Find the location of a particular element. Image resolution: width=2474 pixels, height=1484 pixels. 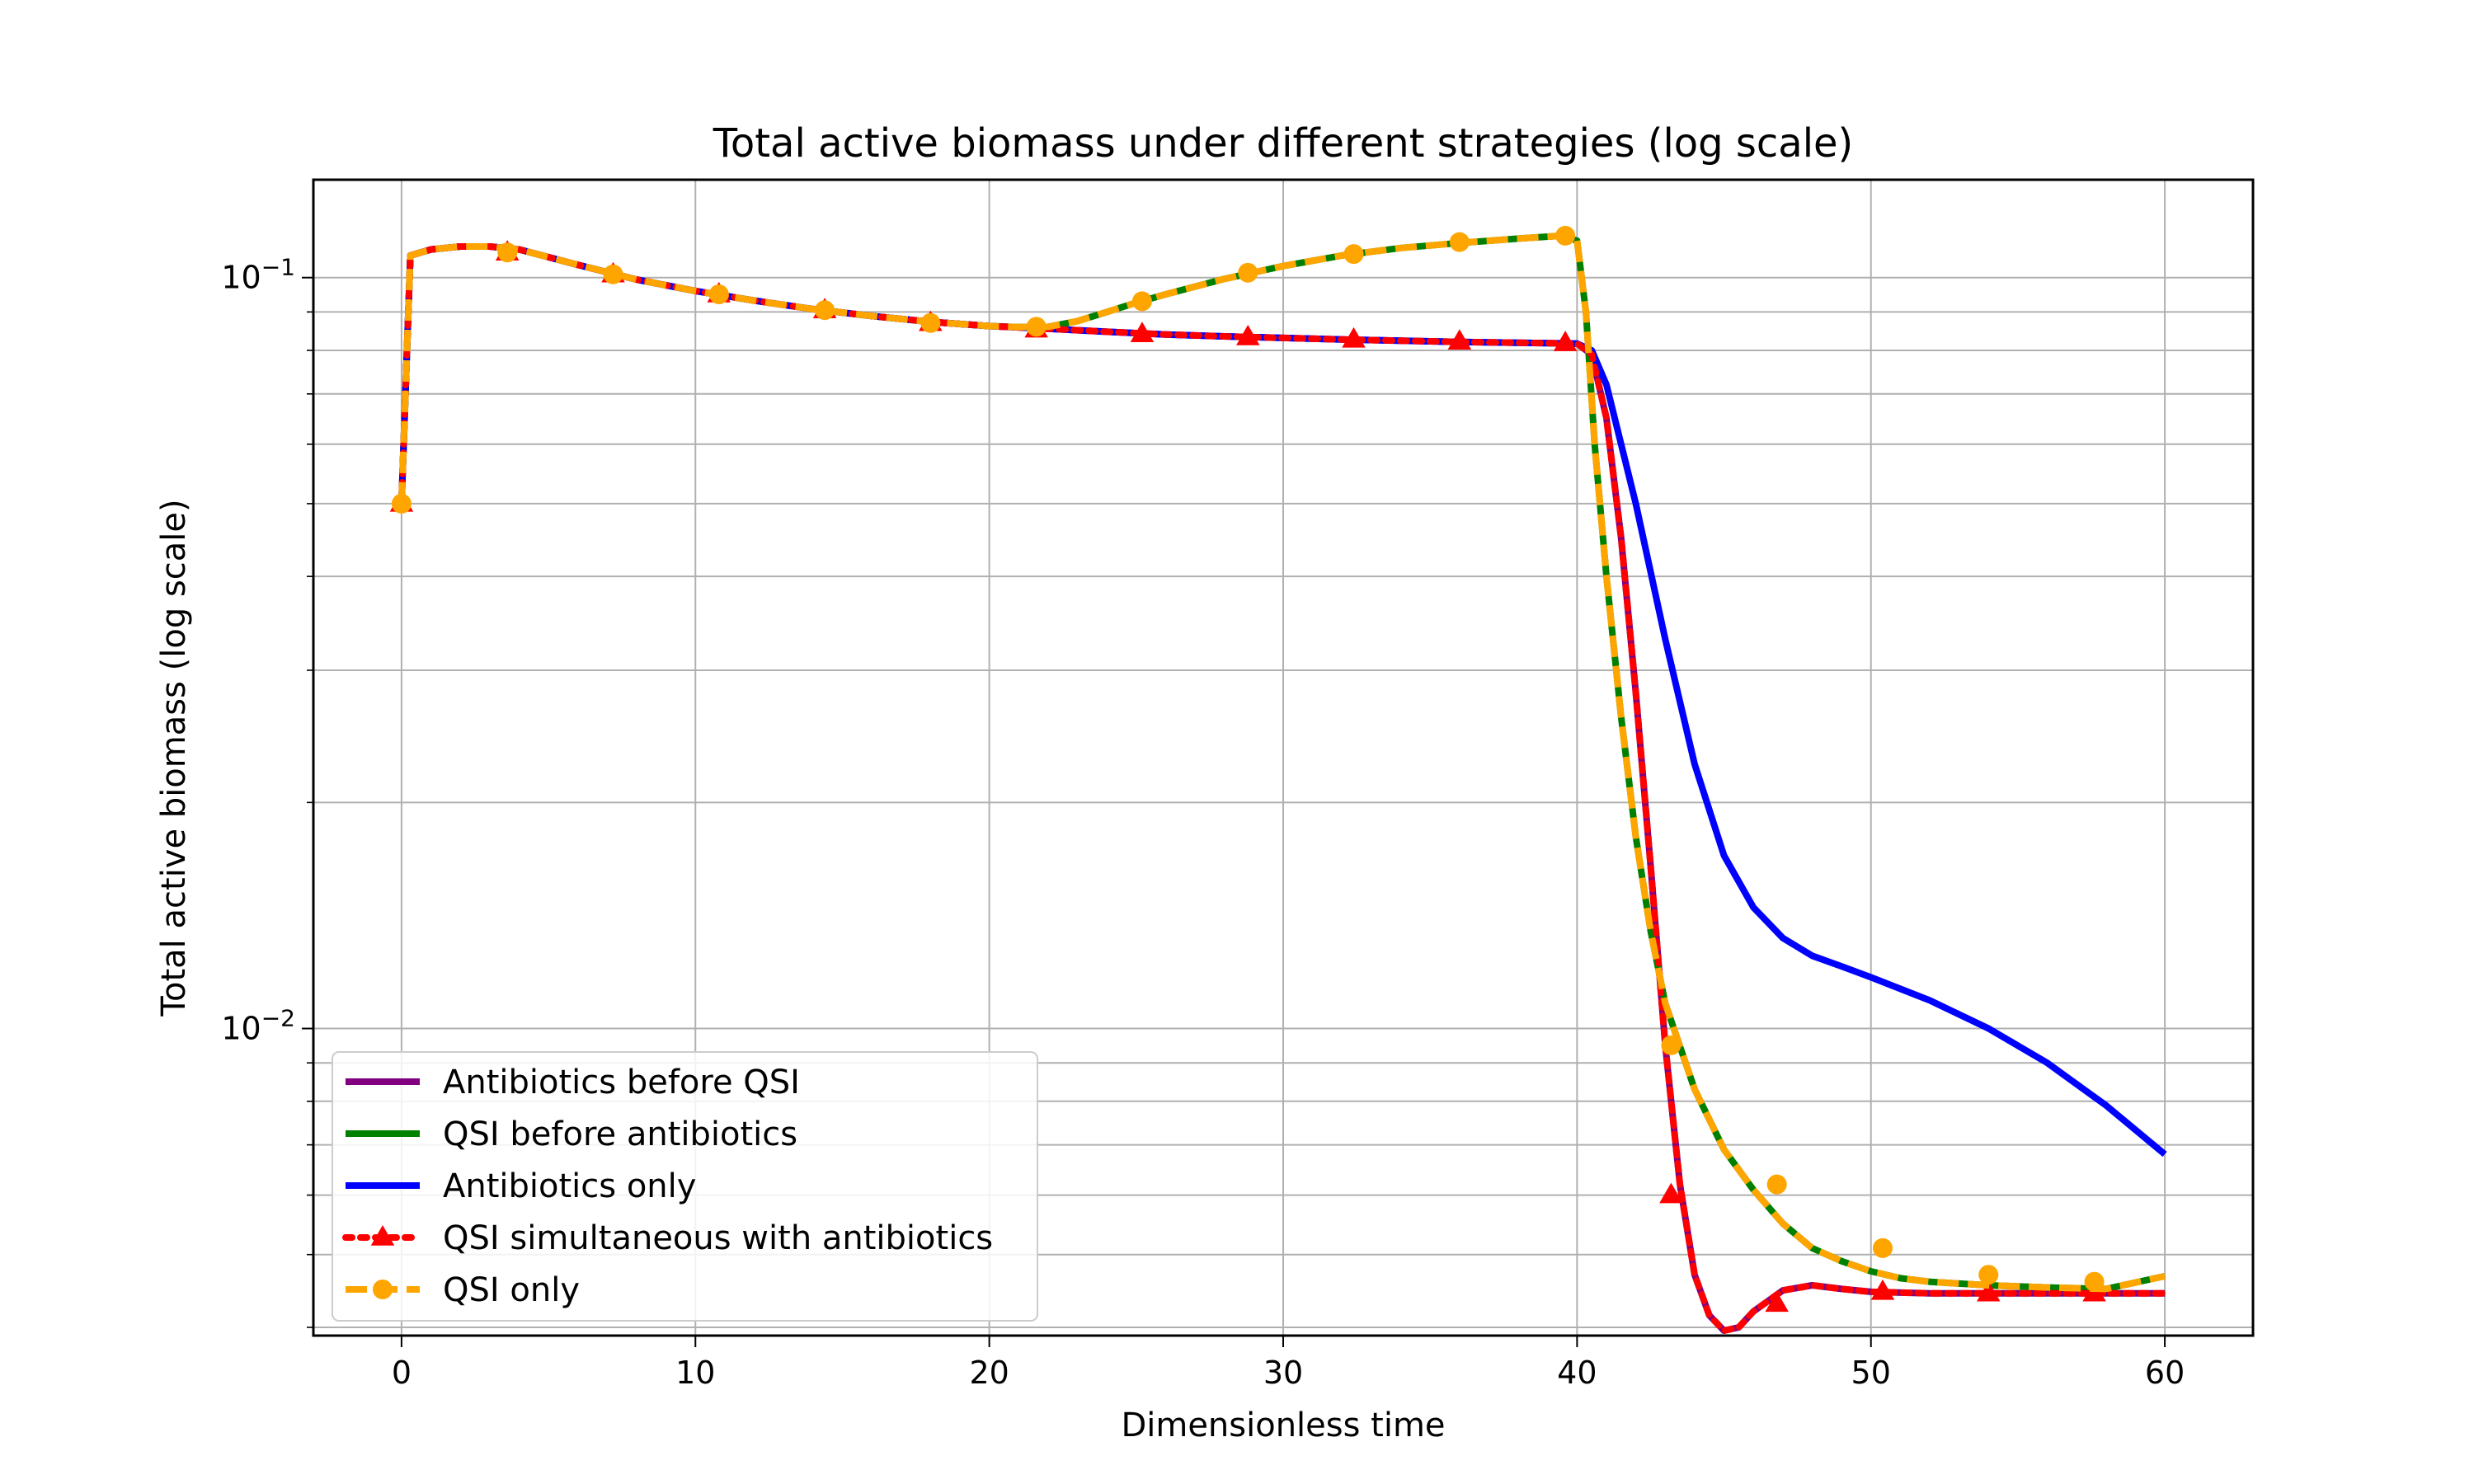

legend-label: QSI before antibiotics is located at coordinates (620, 1134).